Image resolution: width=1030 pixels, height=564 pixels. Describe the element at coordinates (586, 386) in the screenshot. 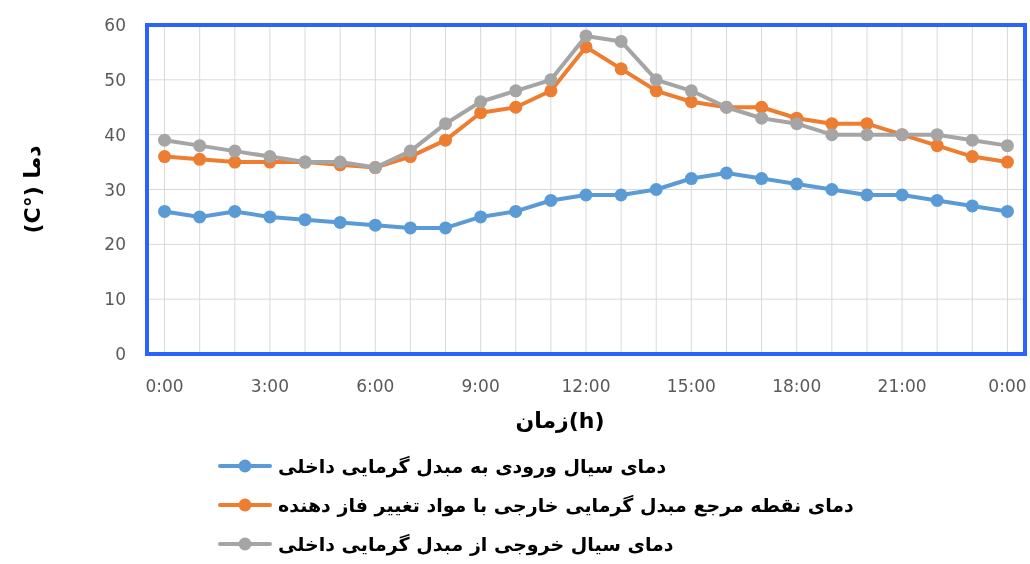

I see `x-tick-label: 12:00` at that location.